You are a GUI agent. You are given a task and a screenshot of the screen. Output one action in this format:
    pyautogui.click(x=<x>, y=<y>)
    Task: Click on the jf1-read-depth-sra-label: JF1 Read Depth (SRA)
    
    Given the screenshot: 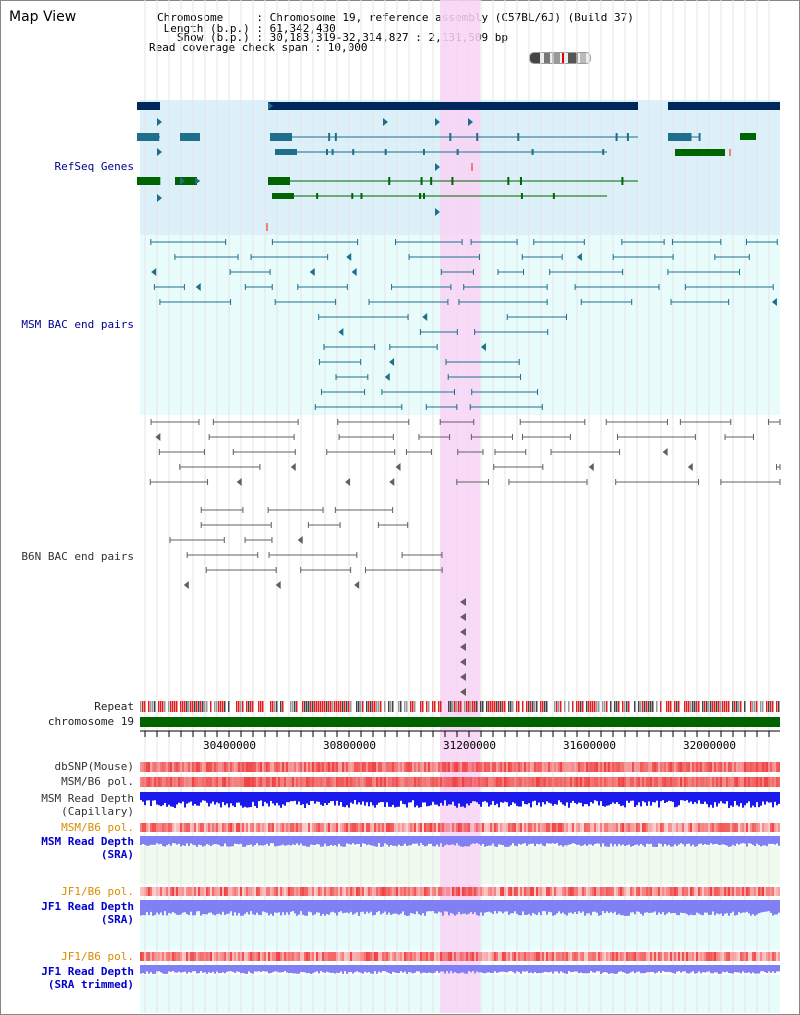 What is the action you would take?
    pyautogui.click(x=87, y=913)
    